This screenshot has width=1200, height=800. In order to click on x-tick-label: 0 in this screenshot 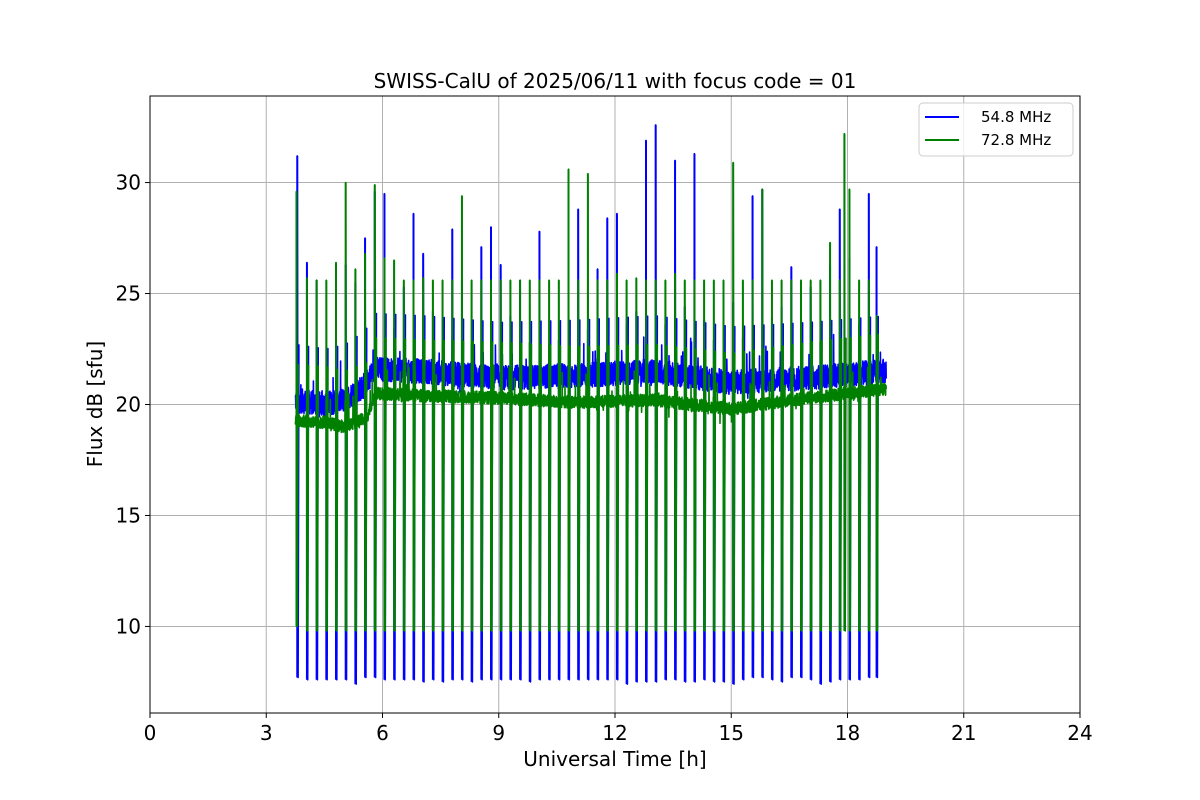, I will do `click(150, 733)`.